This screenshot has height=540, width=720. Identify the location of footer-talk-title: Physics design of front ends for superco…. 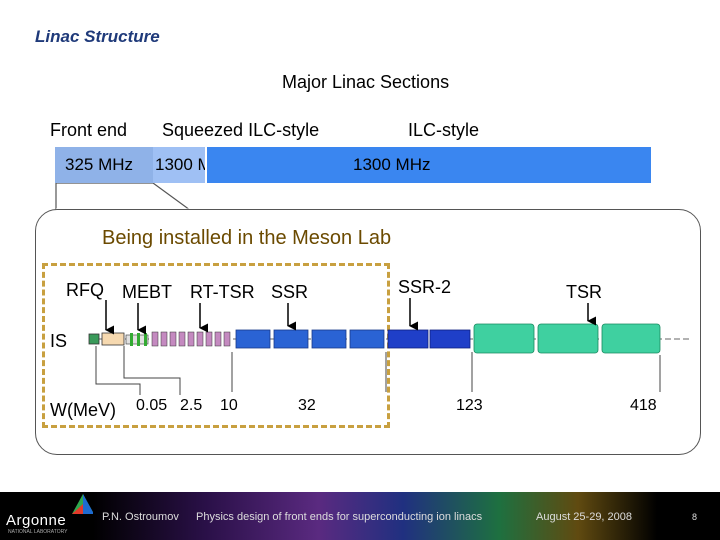
(339, 517).